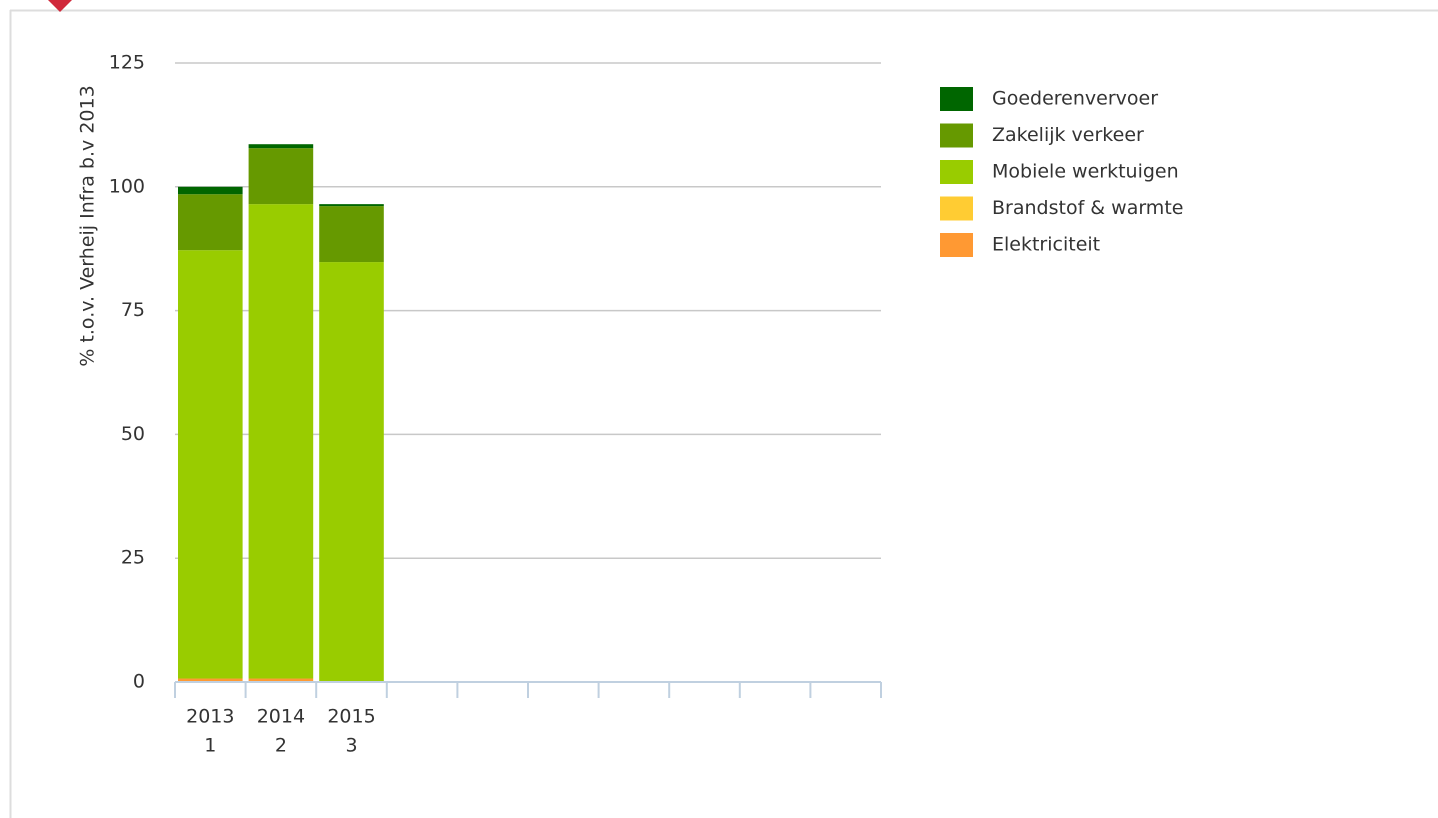  Describe the element at coordinates (281, 746) in the screenshot. I see `x-tick-label: 2` at that location.